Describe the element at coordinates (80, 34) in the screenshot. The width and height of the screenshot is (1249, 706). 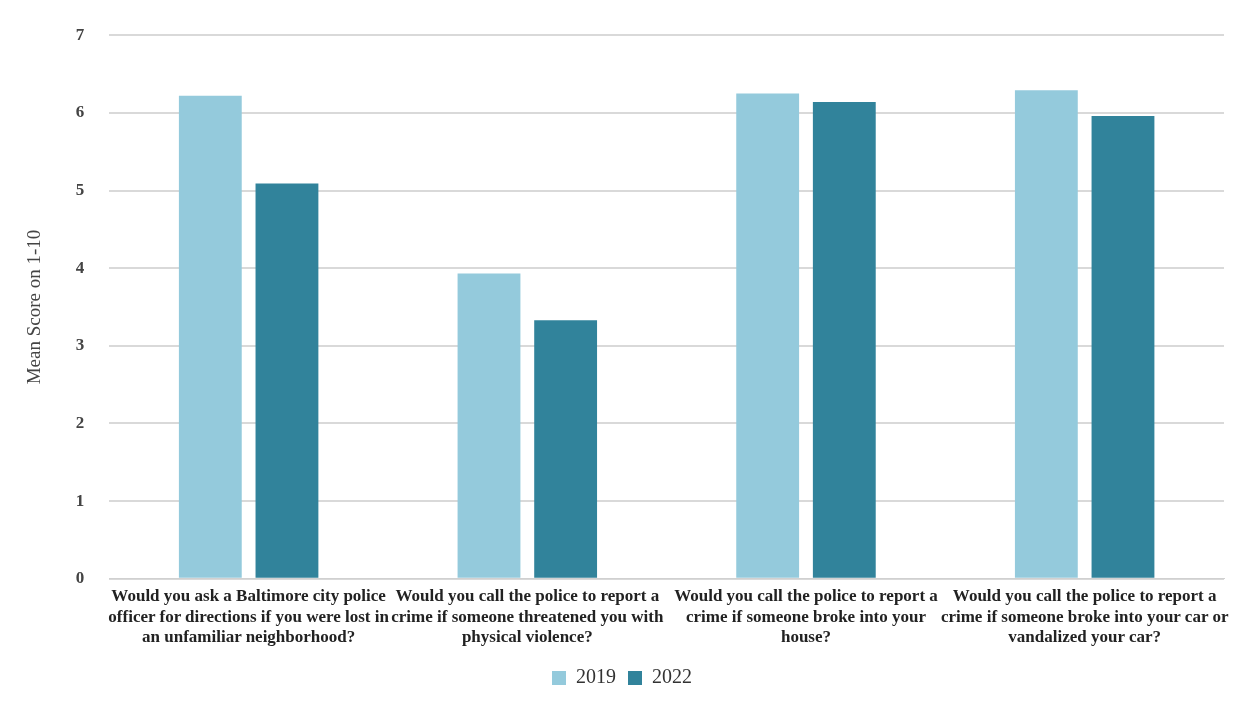
I see `y-tick-label: 7` at that location.